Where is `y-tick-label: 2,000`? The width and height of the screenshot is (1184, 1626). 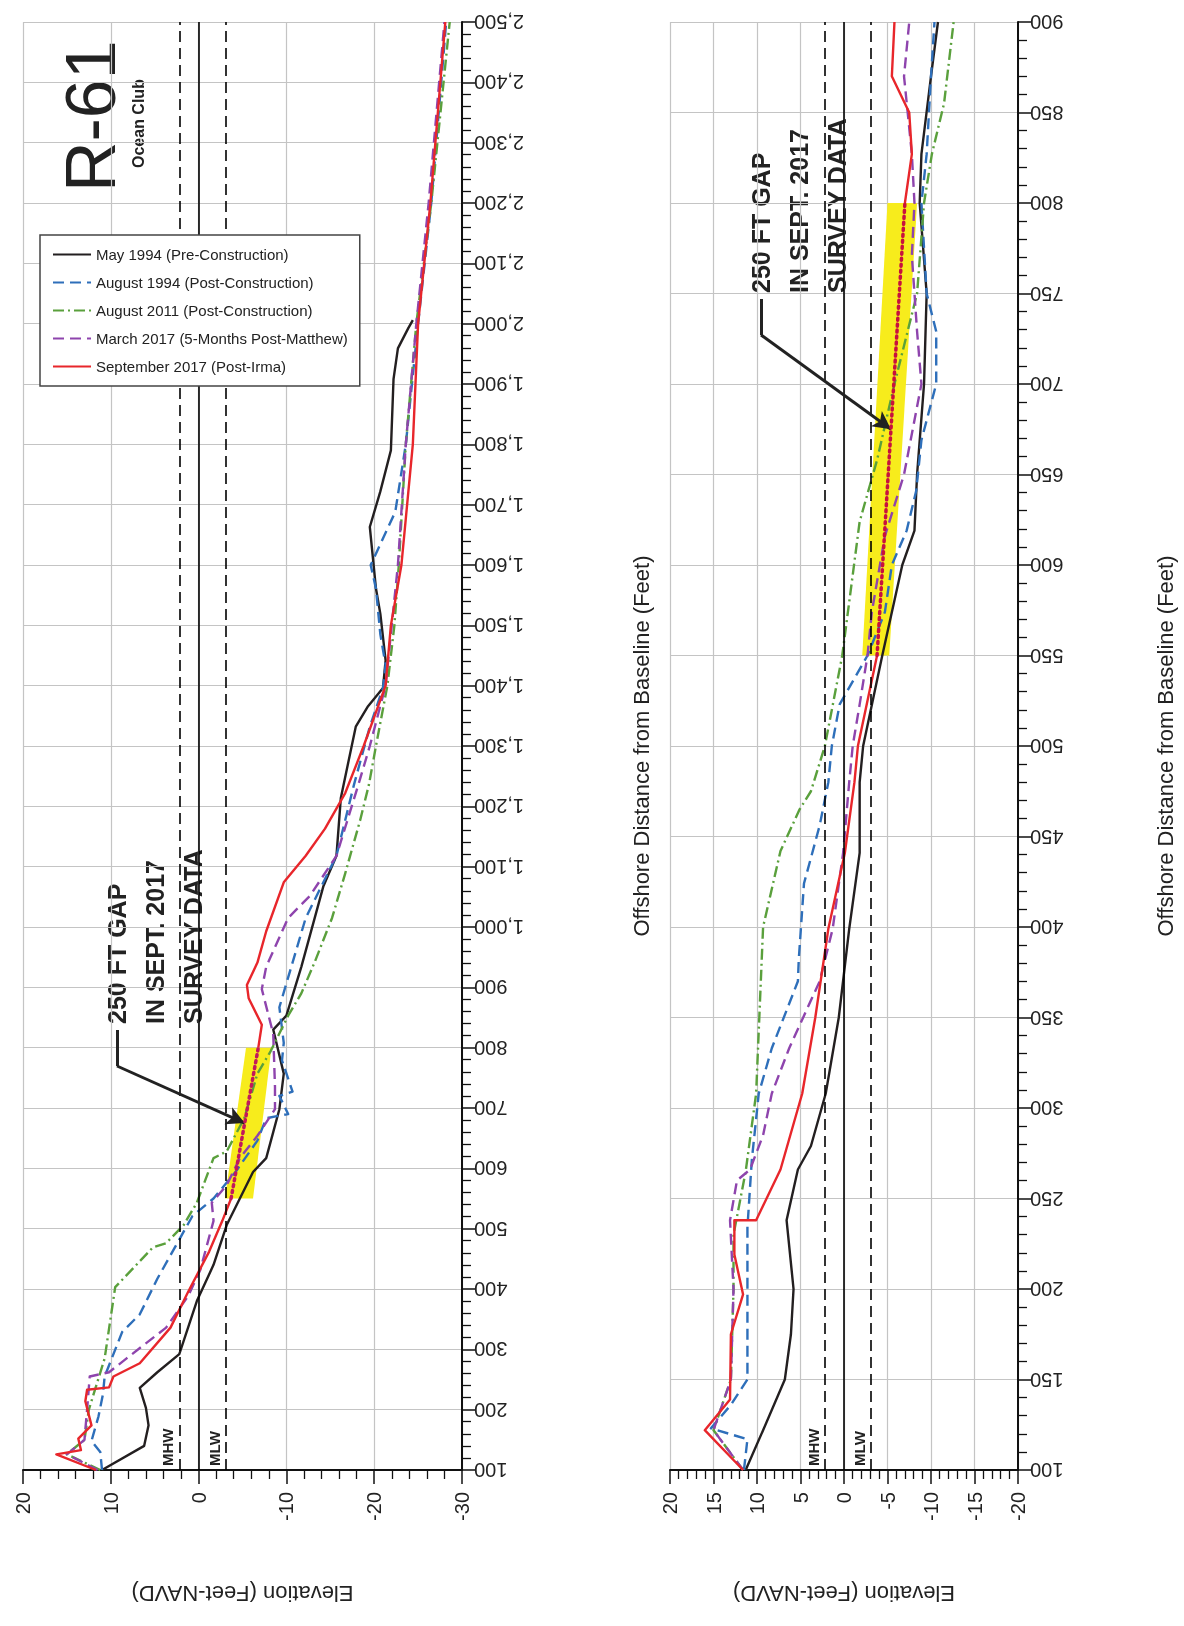
y-tick-label: 2,000 is located at coordinates (499, 323).